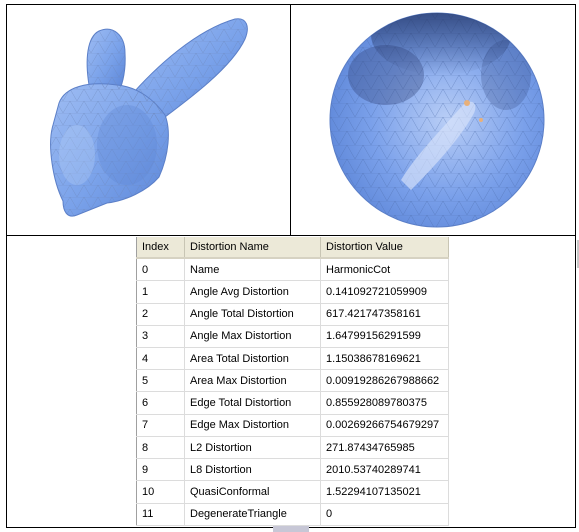  I want to click on distortion-value: 1.64799156291599, so click(384, 336).